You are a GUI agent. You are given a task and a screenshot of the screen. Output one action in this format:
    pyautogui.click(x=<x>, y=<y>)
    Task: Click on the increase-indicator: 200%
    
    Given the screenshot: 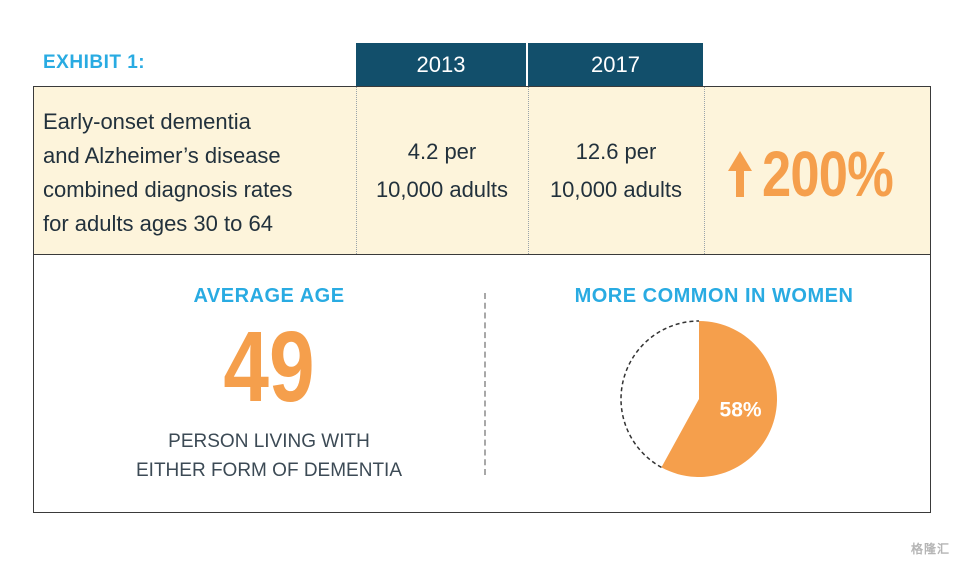 What is the action you would take?
    pyautogui.click(x=825, y=174)
    